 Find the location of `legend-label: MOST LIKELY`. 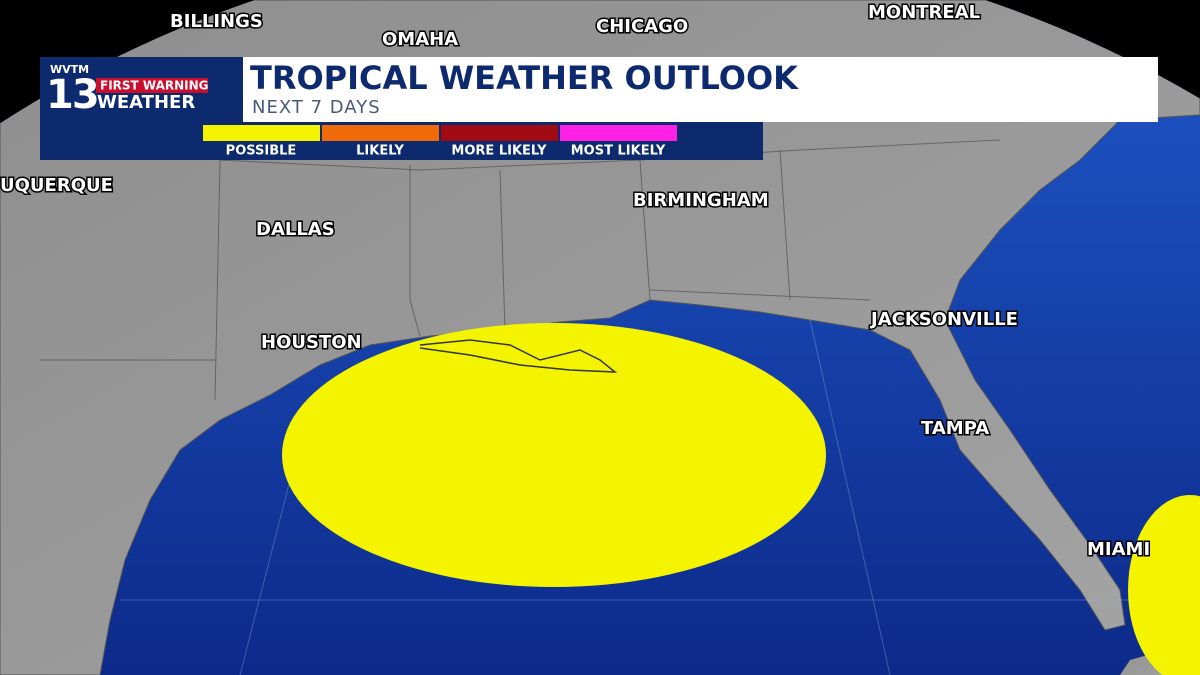

legend-label: MOST LIKELY is located at coordinates (618, 151).